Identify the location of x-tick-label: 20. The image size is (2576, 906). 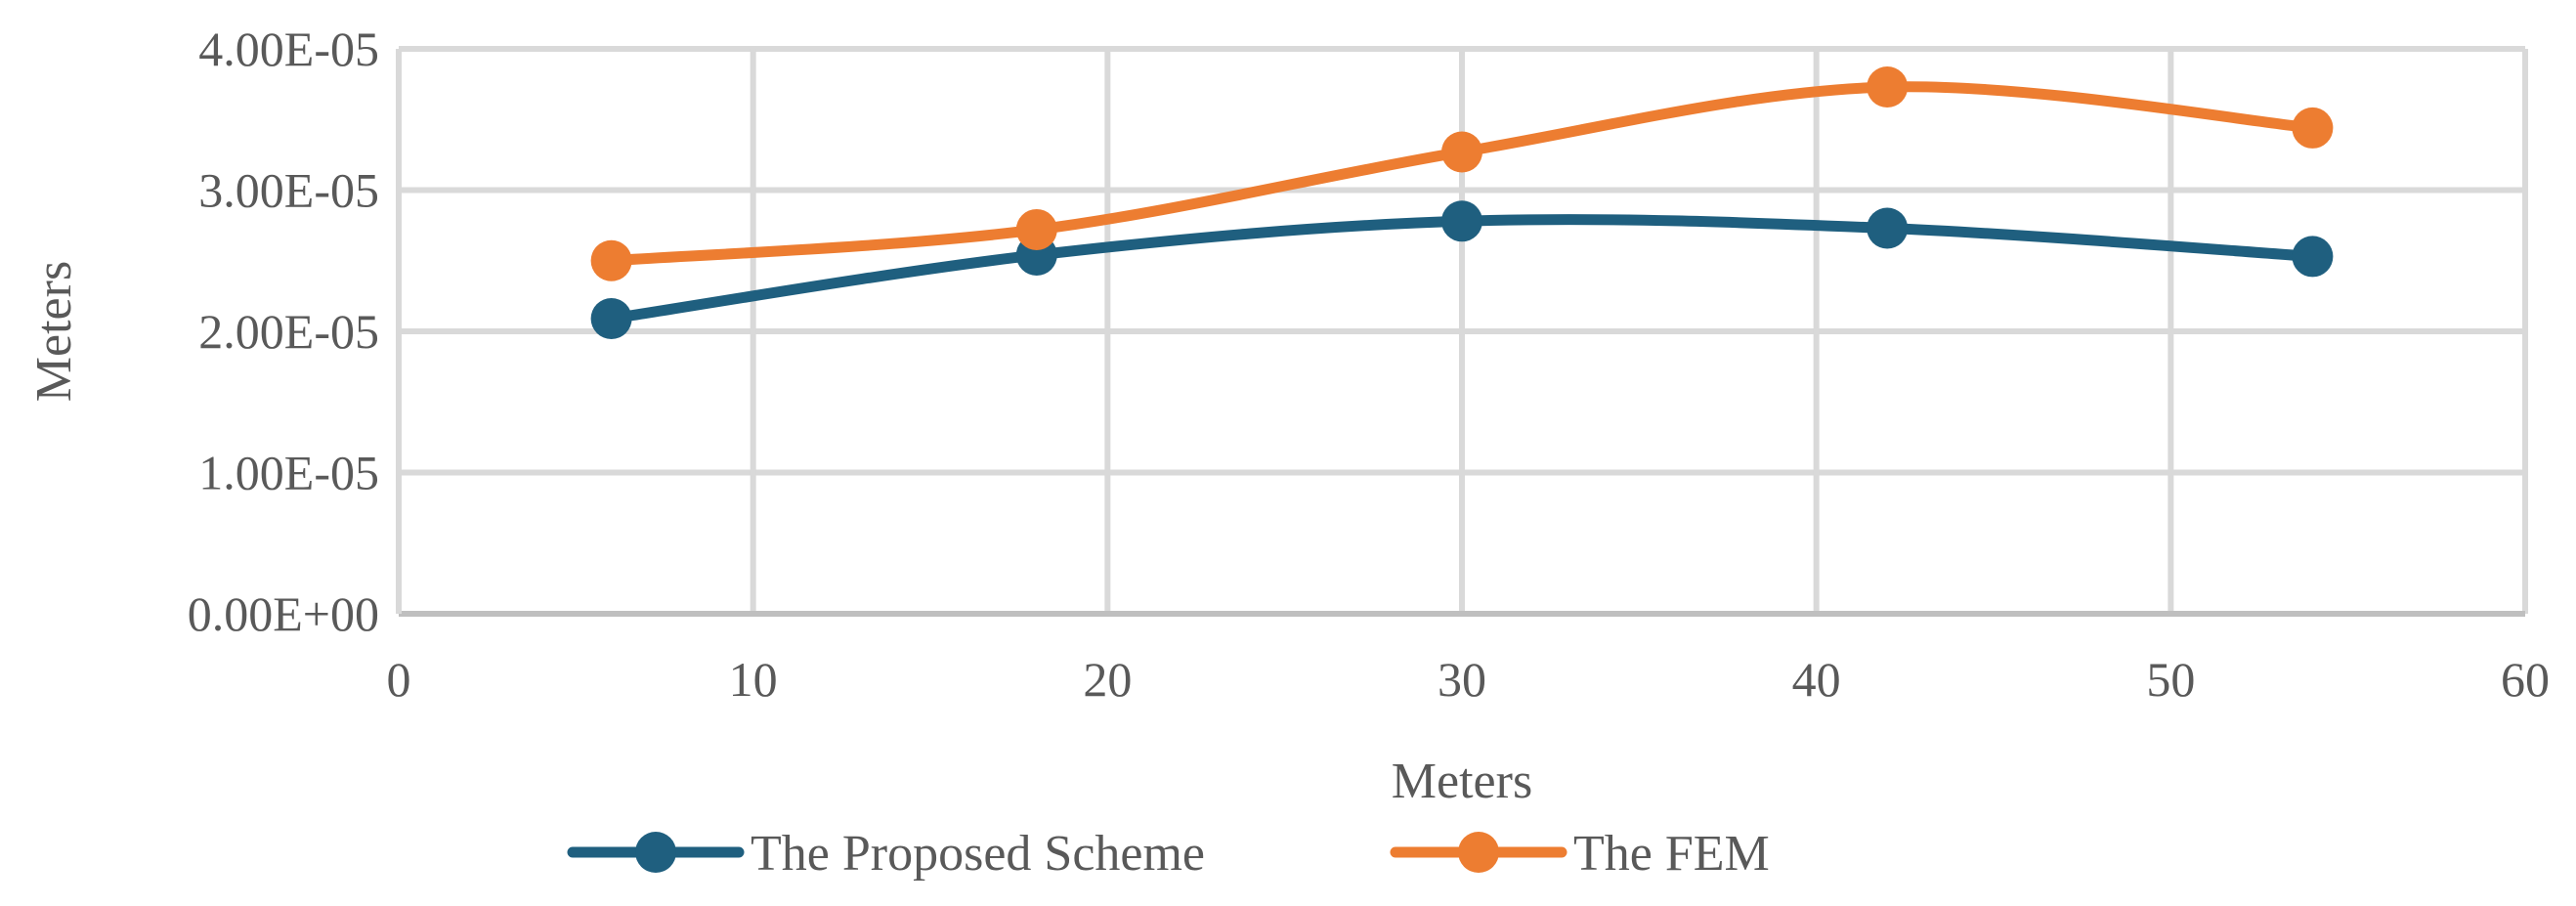
(1108, 679).